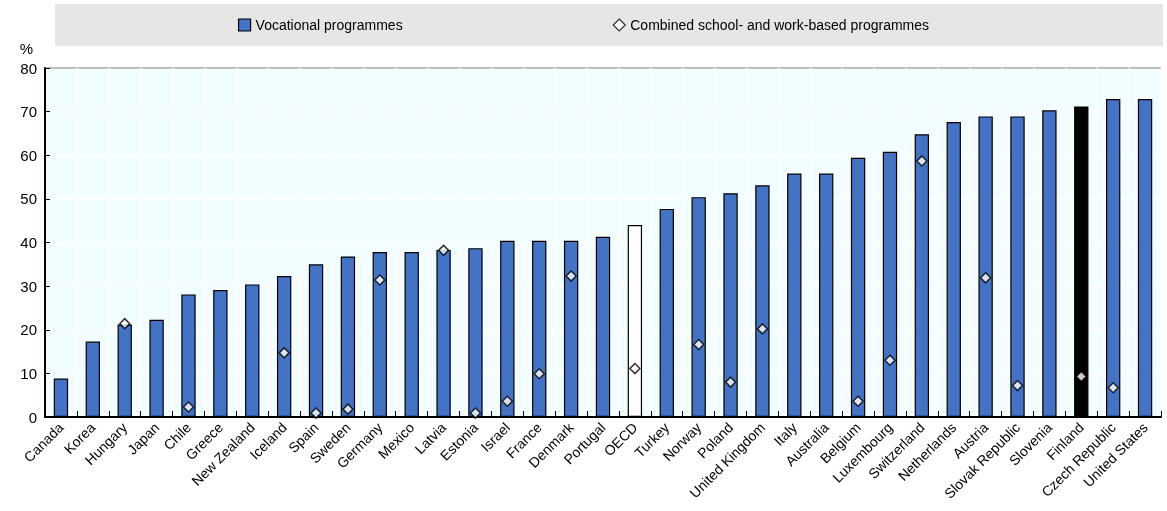  I want to click on y-tick-label: 70, so click(28, 112).